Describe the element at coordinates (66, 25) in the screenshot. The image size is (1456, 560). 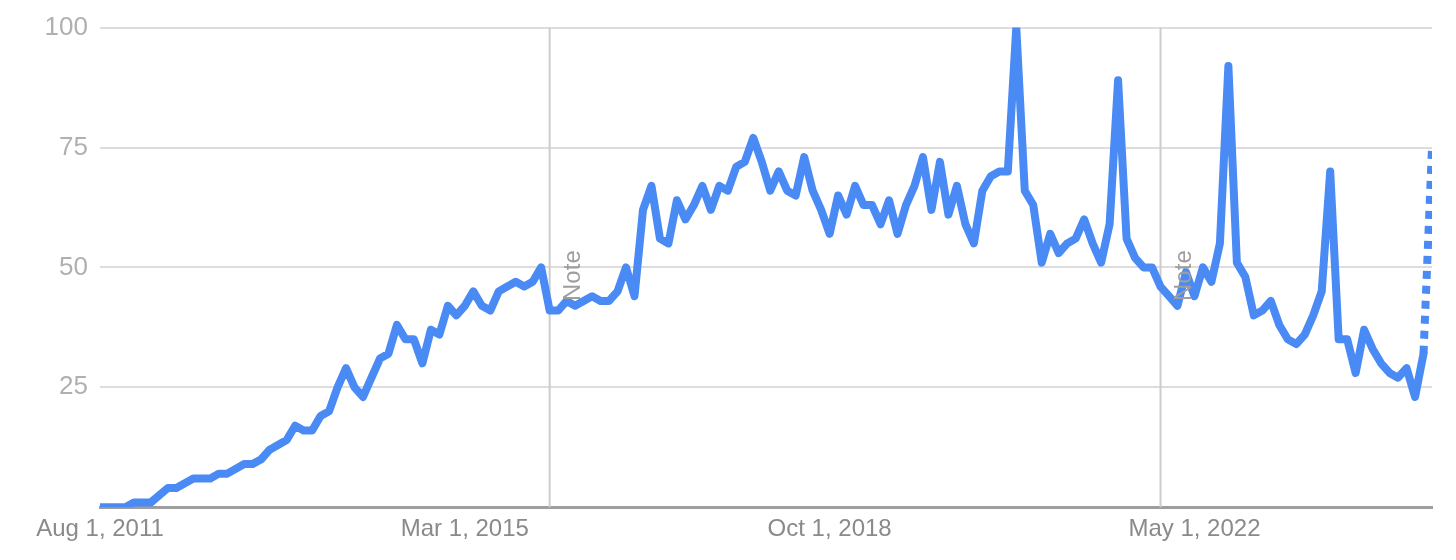
I see `y-tick-label: 100` at that location.